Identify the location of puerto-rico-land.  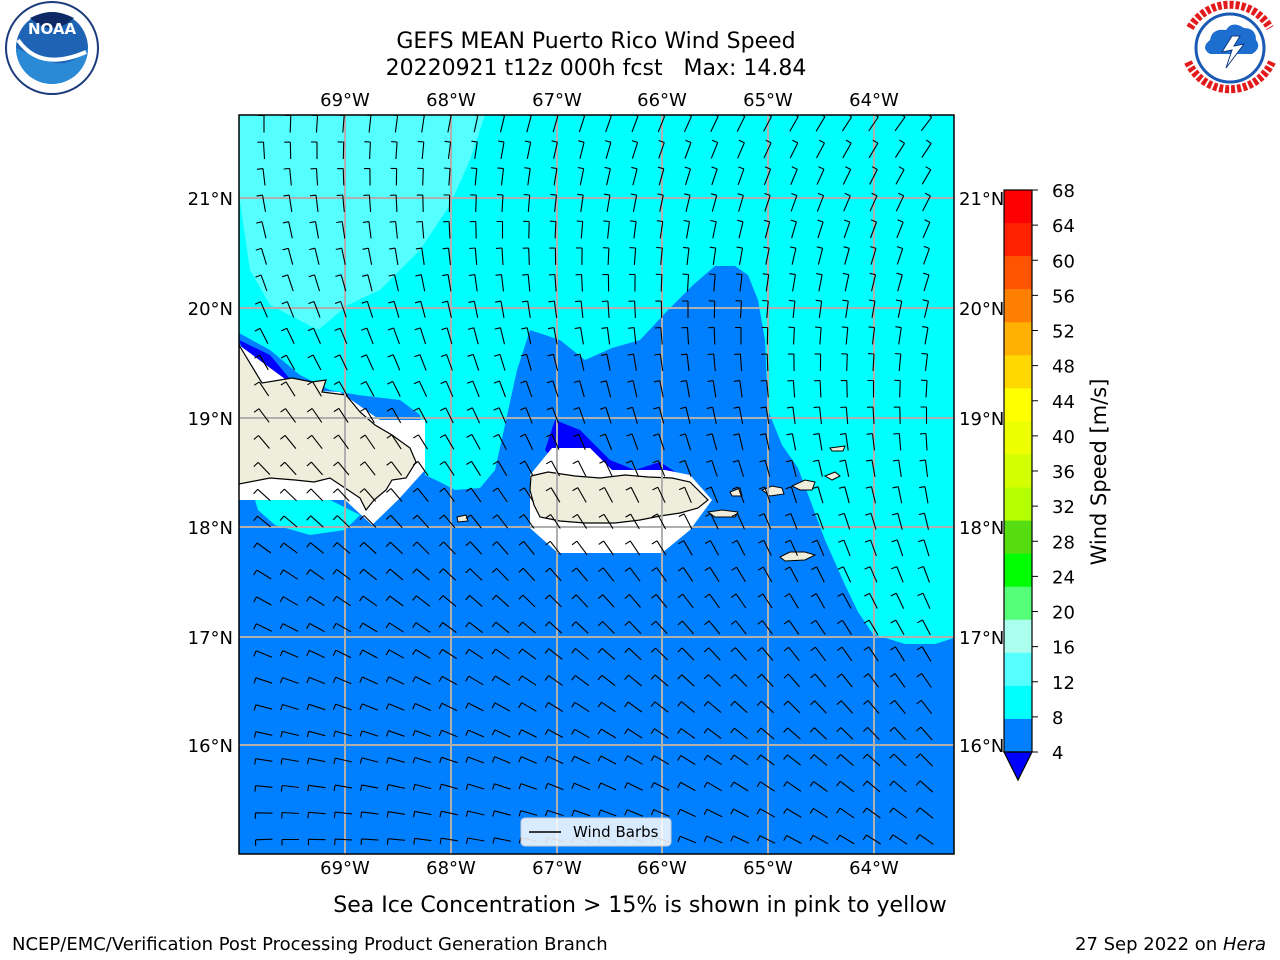
(619, 497).